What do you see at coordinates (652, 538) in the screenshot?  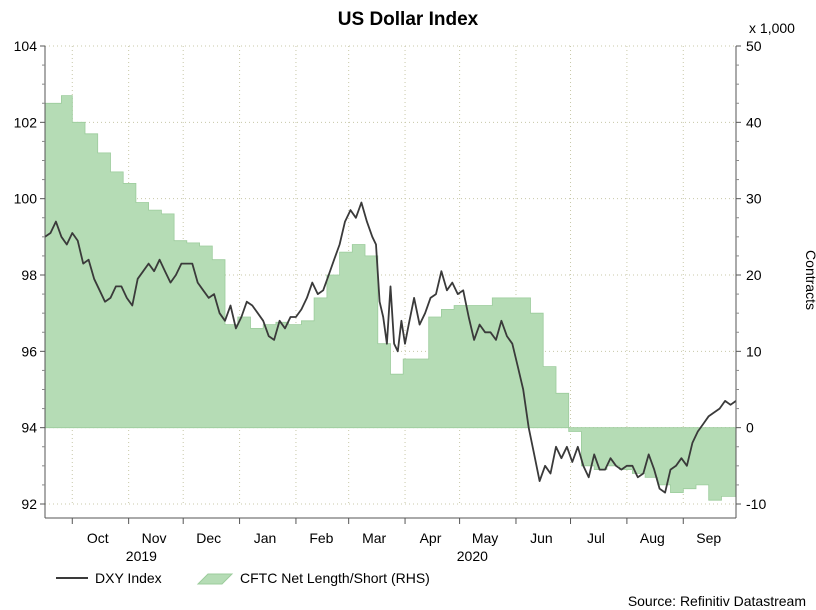 I see `month-label: Aug` at bounding box center [652, 538].